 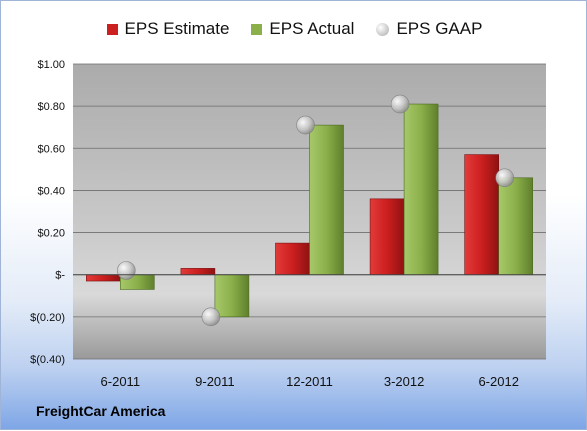 I want to click on y-tick-label-7: $(0.40), so click(x=47, y=360).